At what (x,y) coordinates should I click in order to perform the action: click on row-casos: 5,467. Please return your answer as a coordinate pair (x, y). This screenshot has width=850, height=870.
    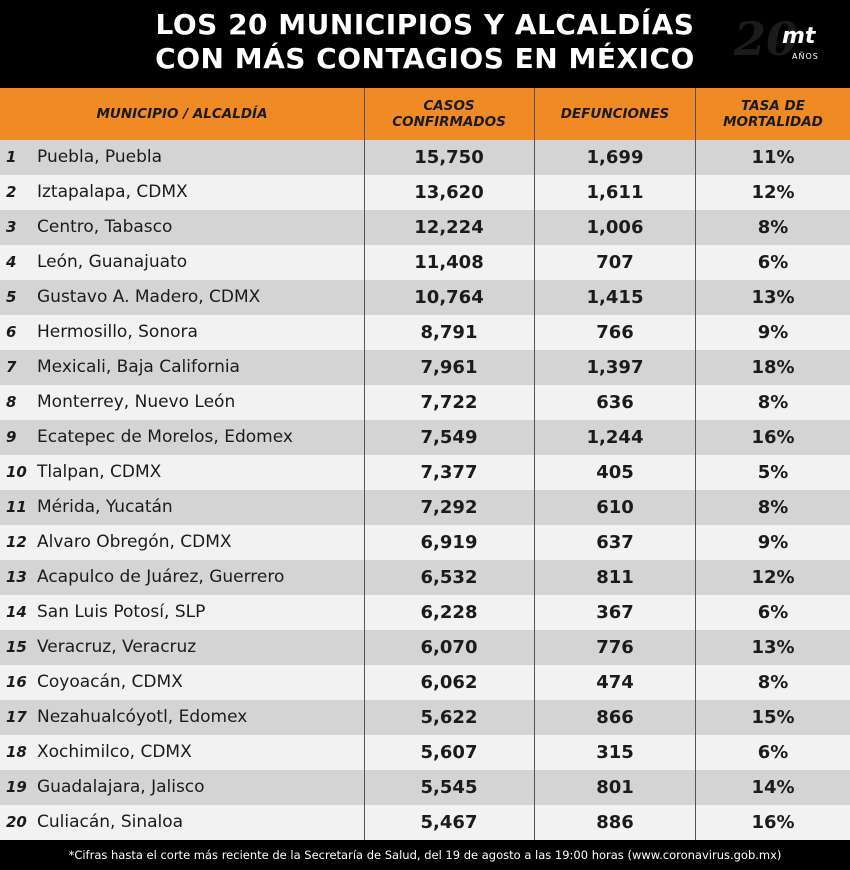
    Looking at the image, I should click on (449, 822).